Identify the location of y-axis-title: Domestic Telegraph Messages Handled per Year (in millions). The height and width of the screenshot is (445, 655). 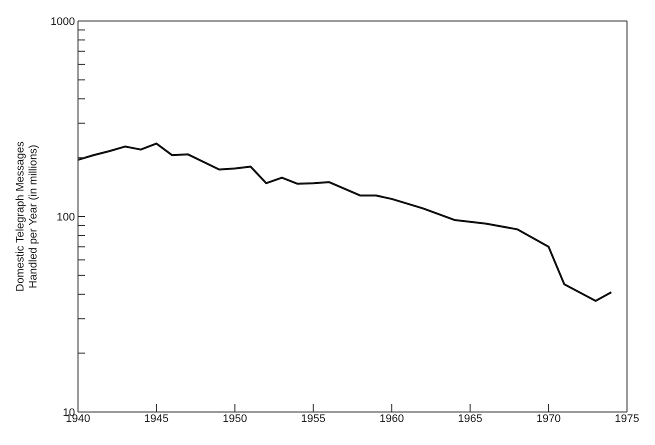
(27, 216).